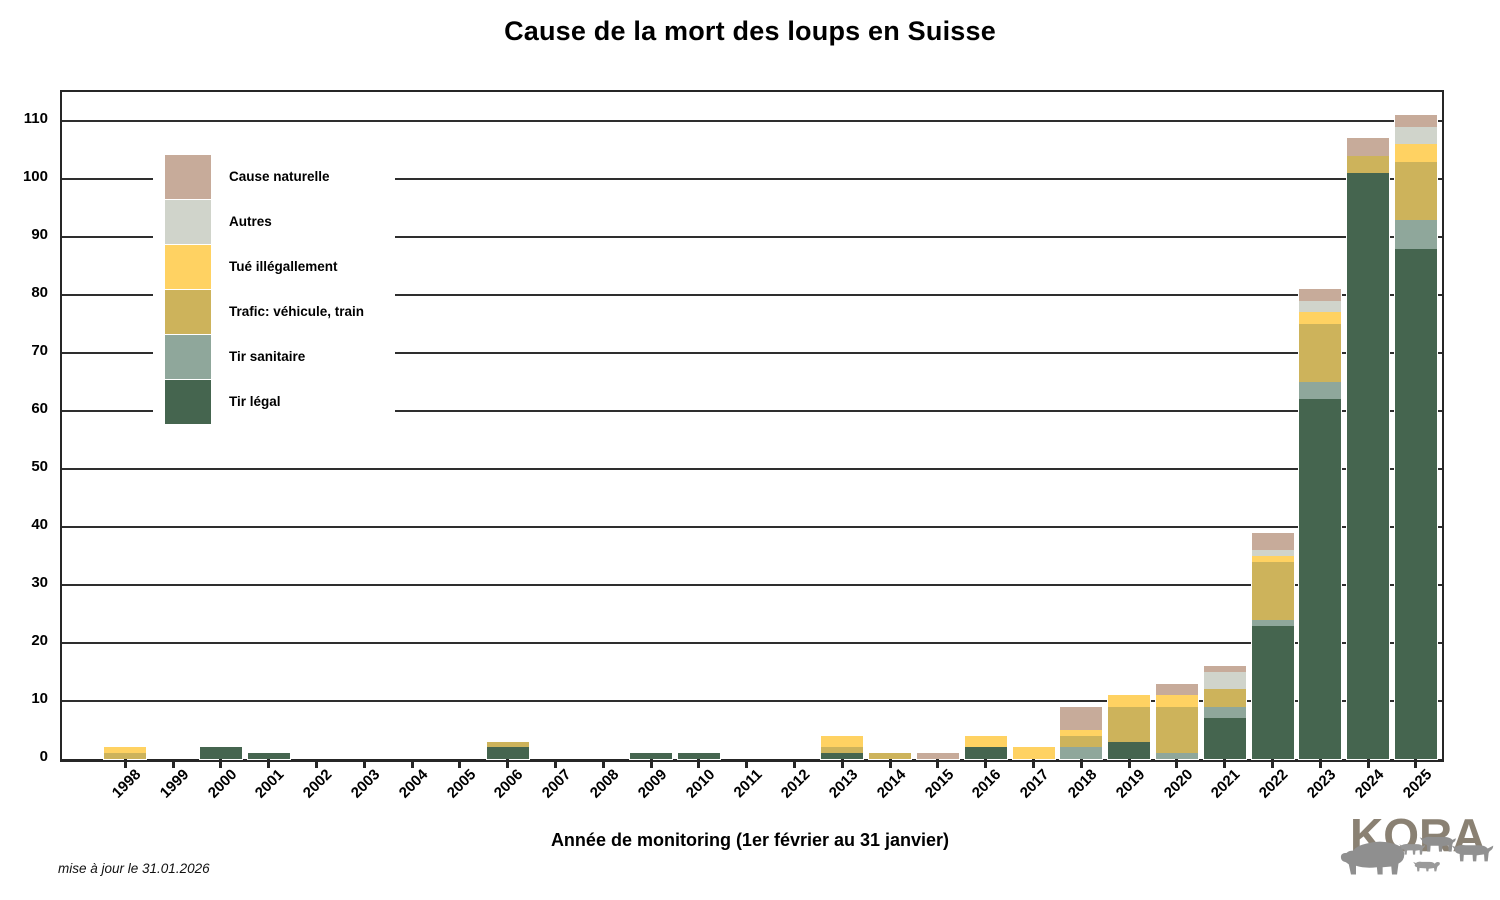 This screenshot has width=1500, height=900. I want to click on wolf-icon, so click(1472, 853).